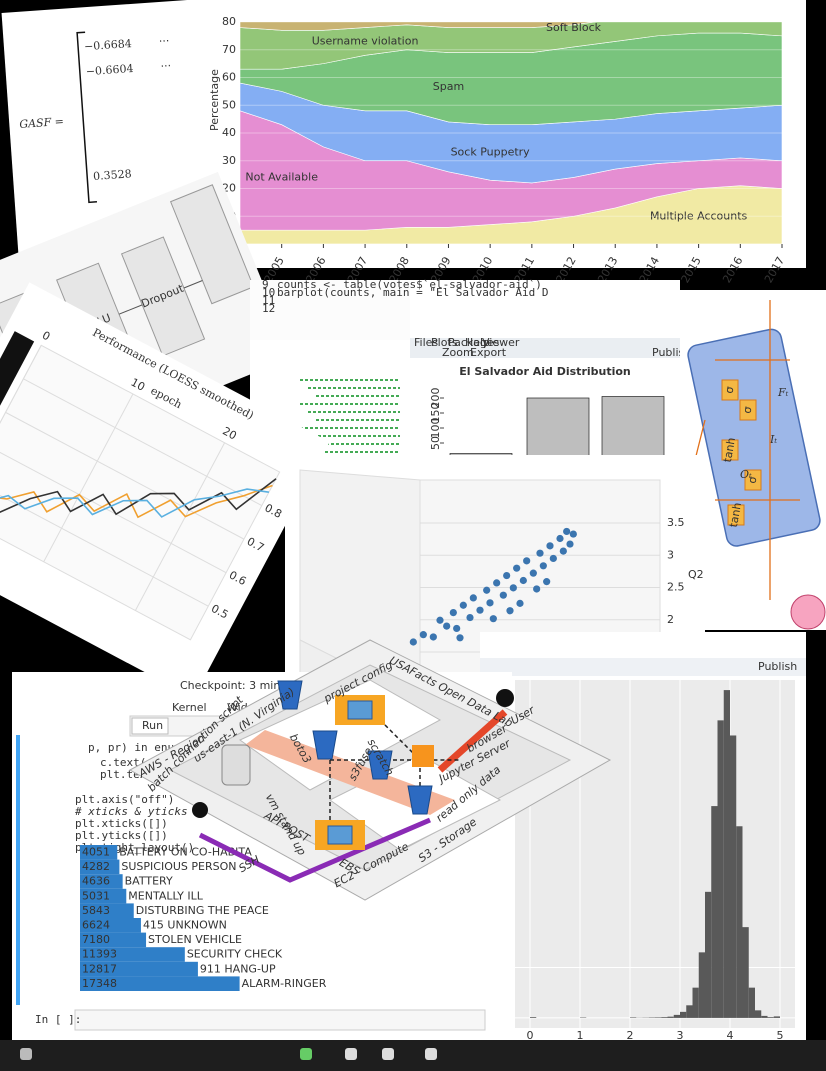 This screenshot has height=1071, width=826. Describe the element at coordinates (229, 160) in the screenshot. I see `y-tick-label: 30` at that location.